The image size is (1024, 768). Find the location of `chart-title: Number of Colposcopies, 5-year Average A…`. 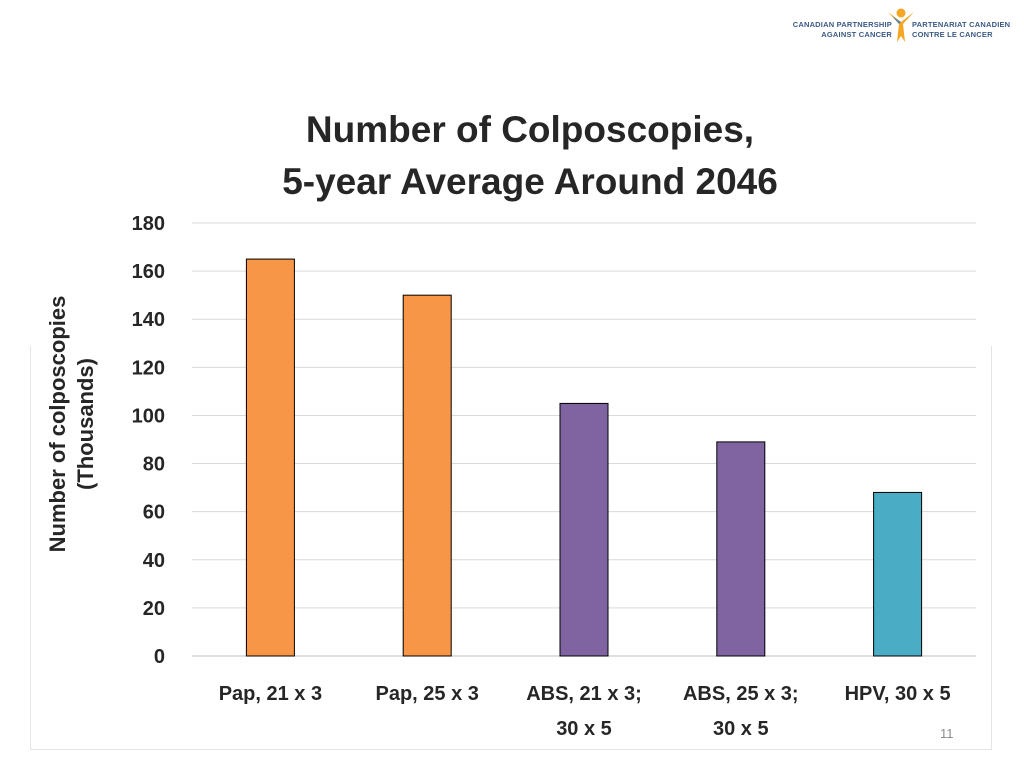

chart-title: Number of Colposcopies, 5-year Average A… is located at coordinates (530, 156).